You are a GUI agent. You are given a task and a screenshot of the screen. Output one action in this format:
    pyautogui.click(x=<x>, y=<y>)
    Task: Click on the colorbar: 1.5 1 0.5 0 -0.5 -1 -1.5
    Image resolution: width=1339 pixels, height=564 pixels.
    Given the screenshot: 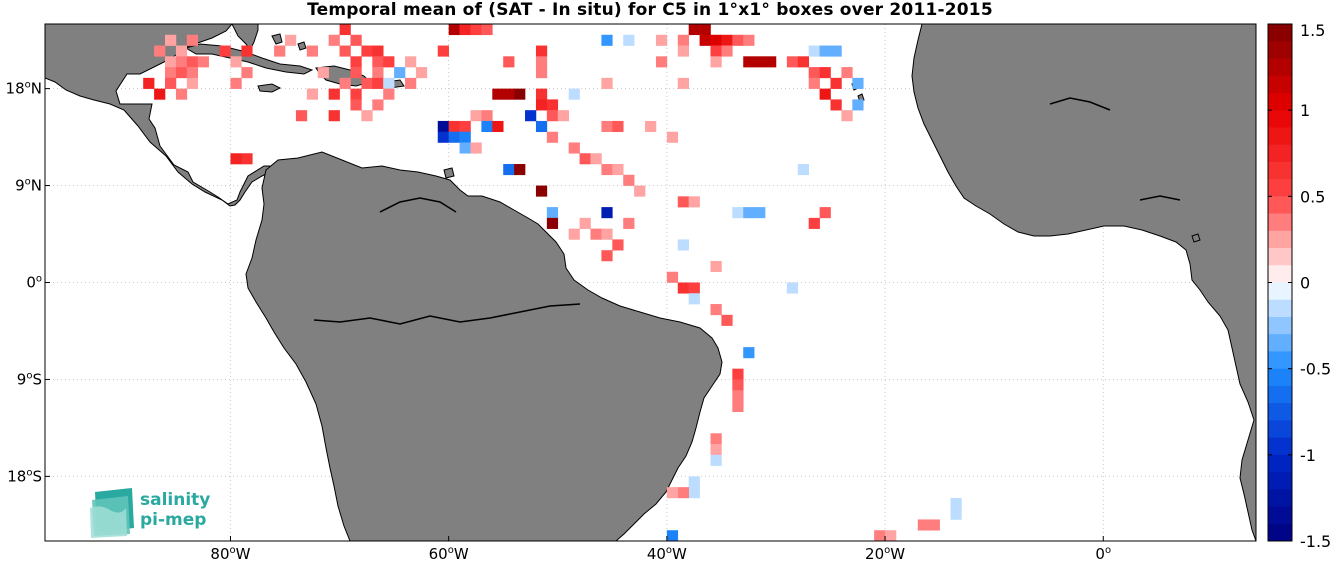 What is the action you would take?
    pyautogui.click(x=1299, y=286)
    